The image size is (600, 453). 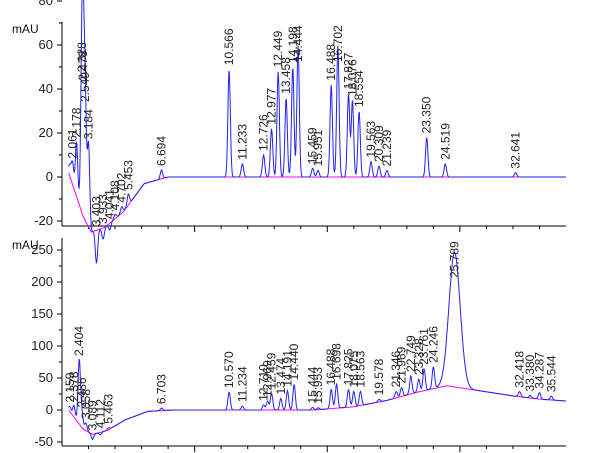 What do you see at coordinates (318, 385) in the screenshot?
I see `peak-label: 15.953` at bounding box center [318, 385].